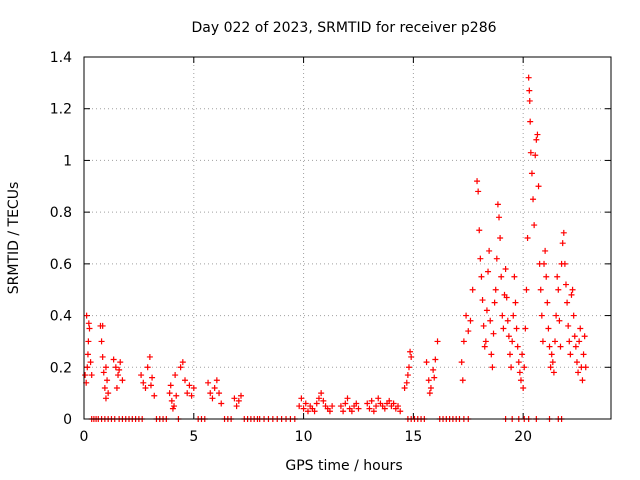 The height and width of the screenshot is (480, 640). What do you see at coordinates (61, 58) in the screenshot?
I see `y-tick-label: 1.4` at bounding box center [61, 58].